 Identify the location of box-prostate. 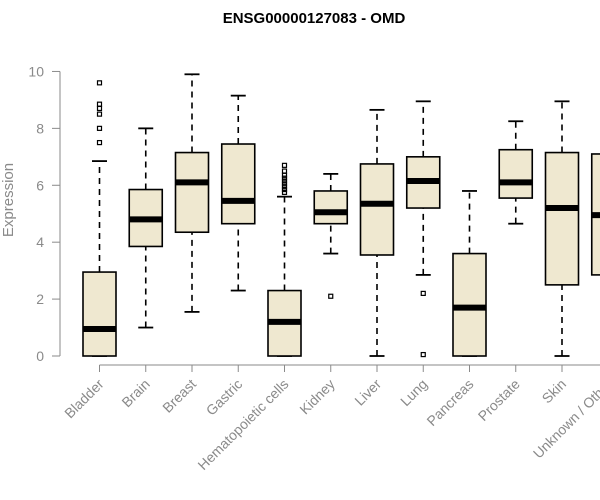
(516, 172).